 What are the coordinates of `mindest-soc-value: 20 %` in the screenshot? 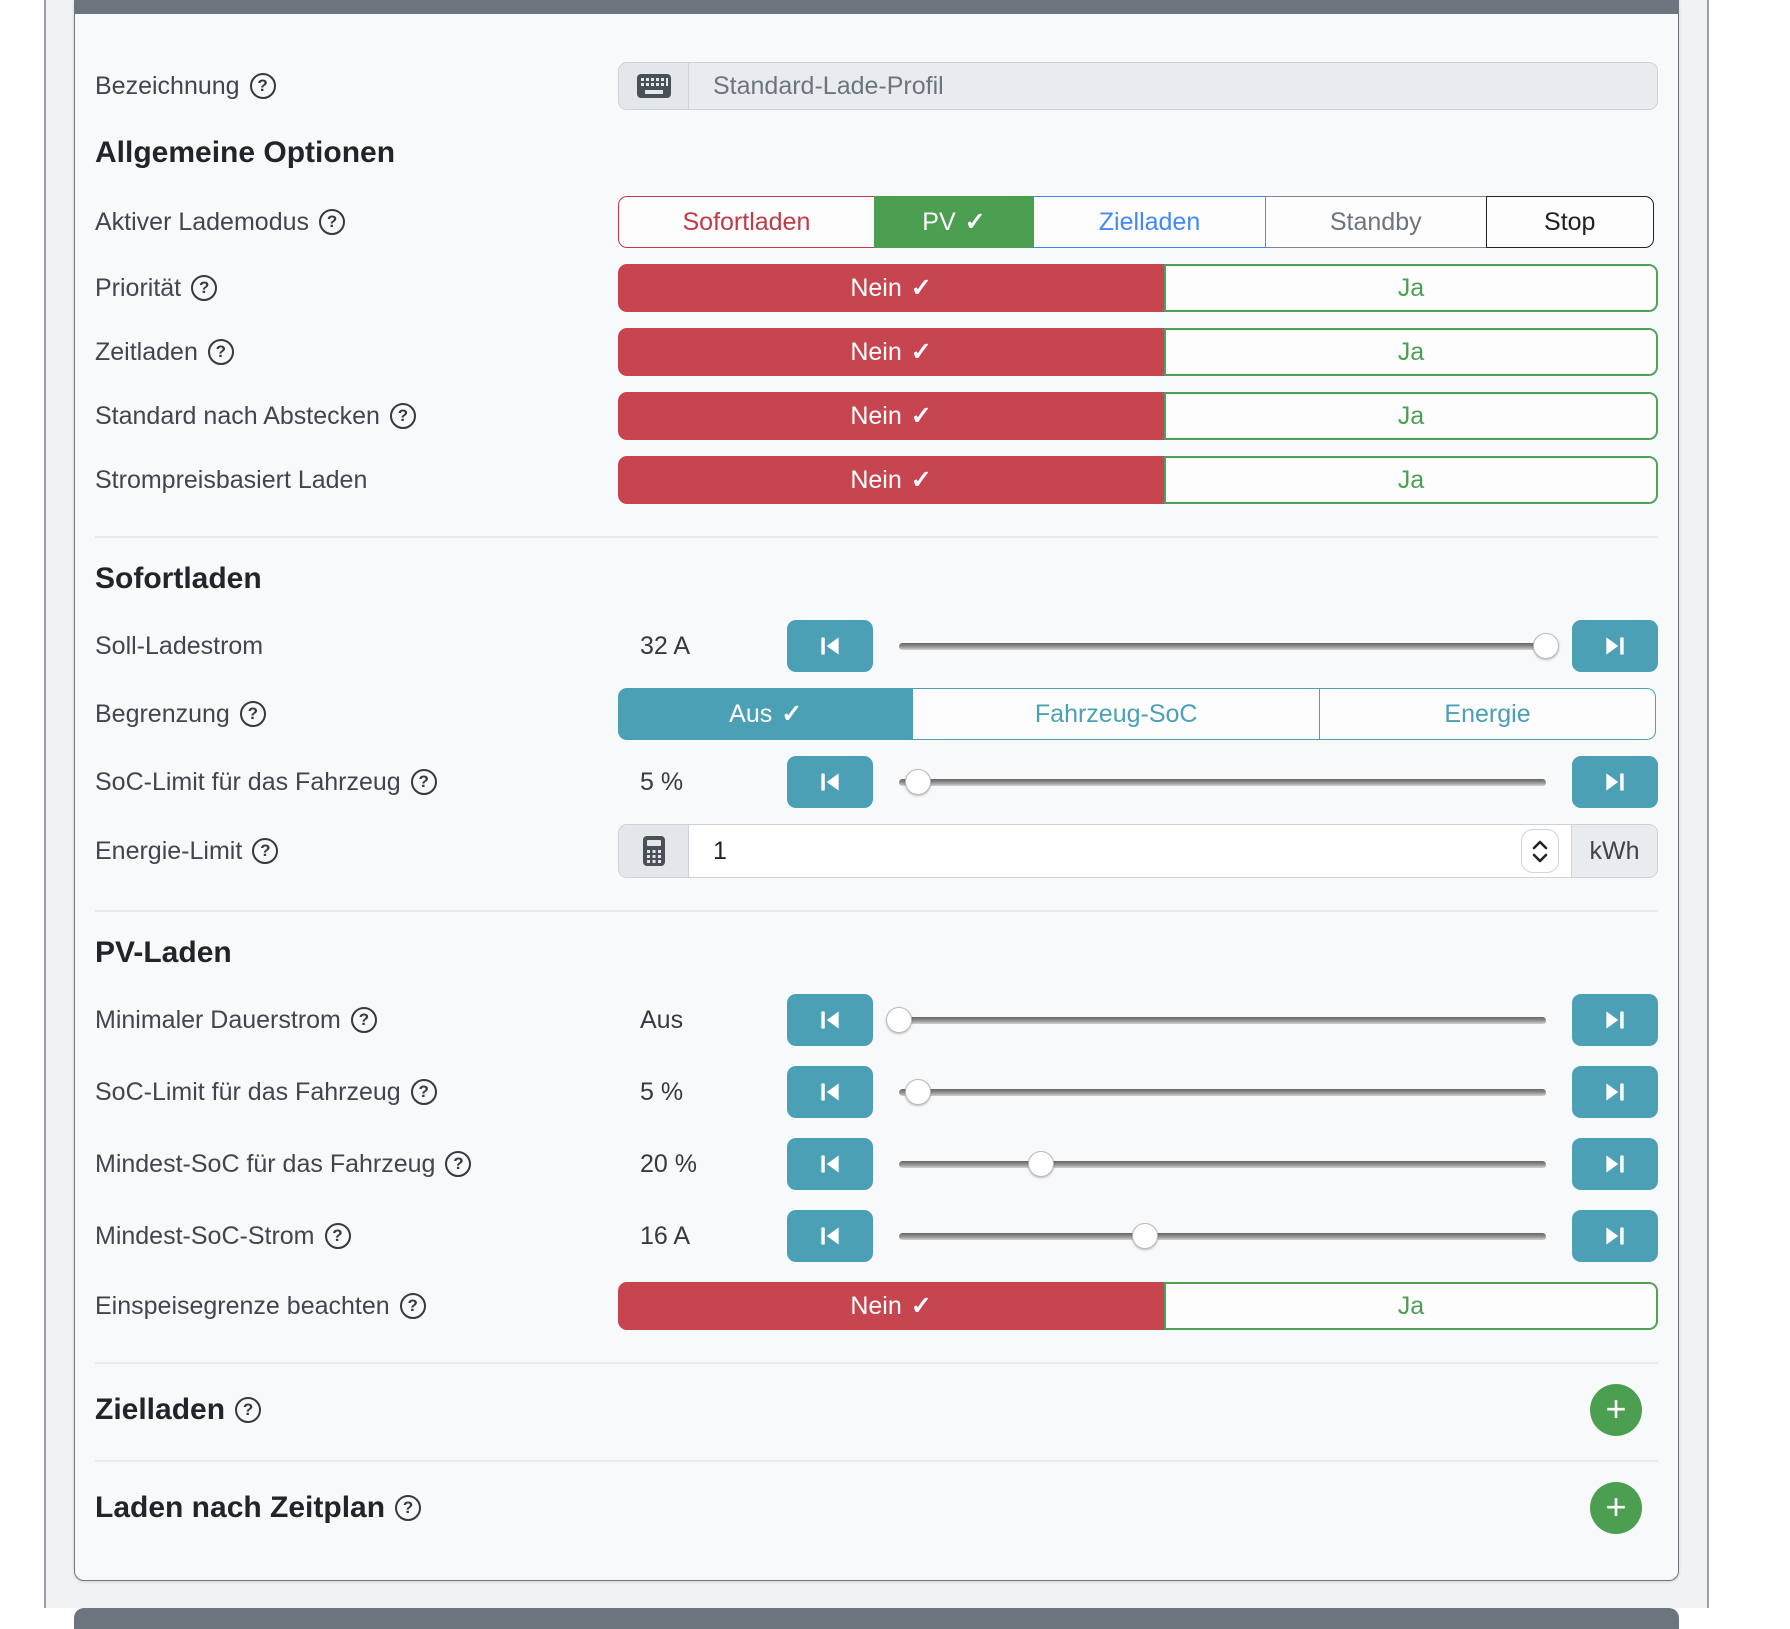 It's located at (668, 1163).